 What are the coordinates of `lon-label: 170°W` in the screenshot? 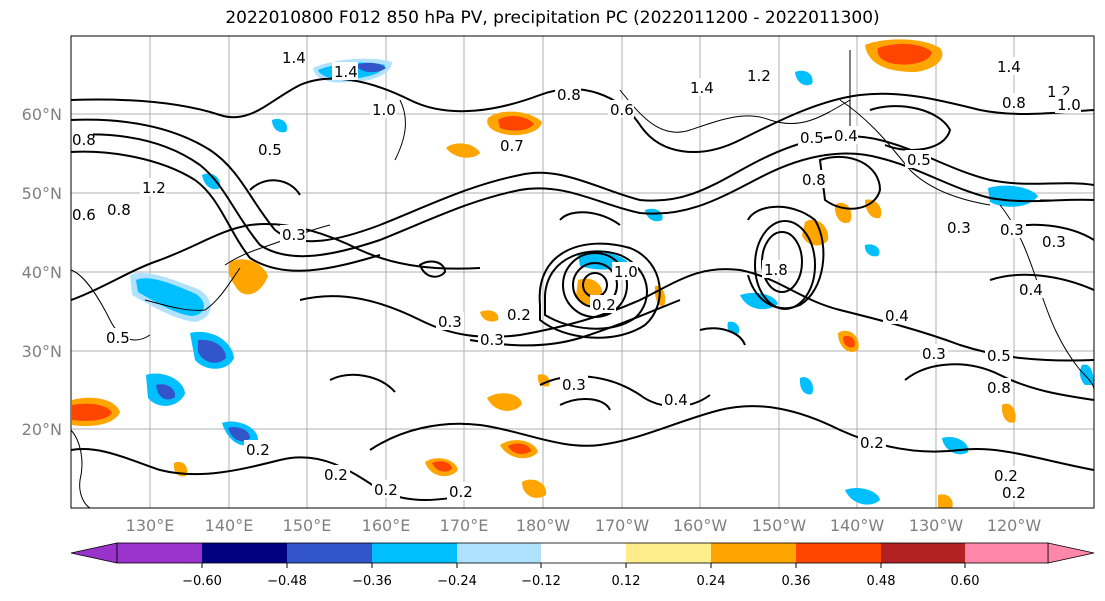 It's located at (622, 525).